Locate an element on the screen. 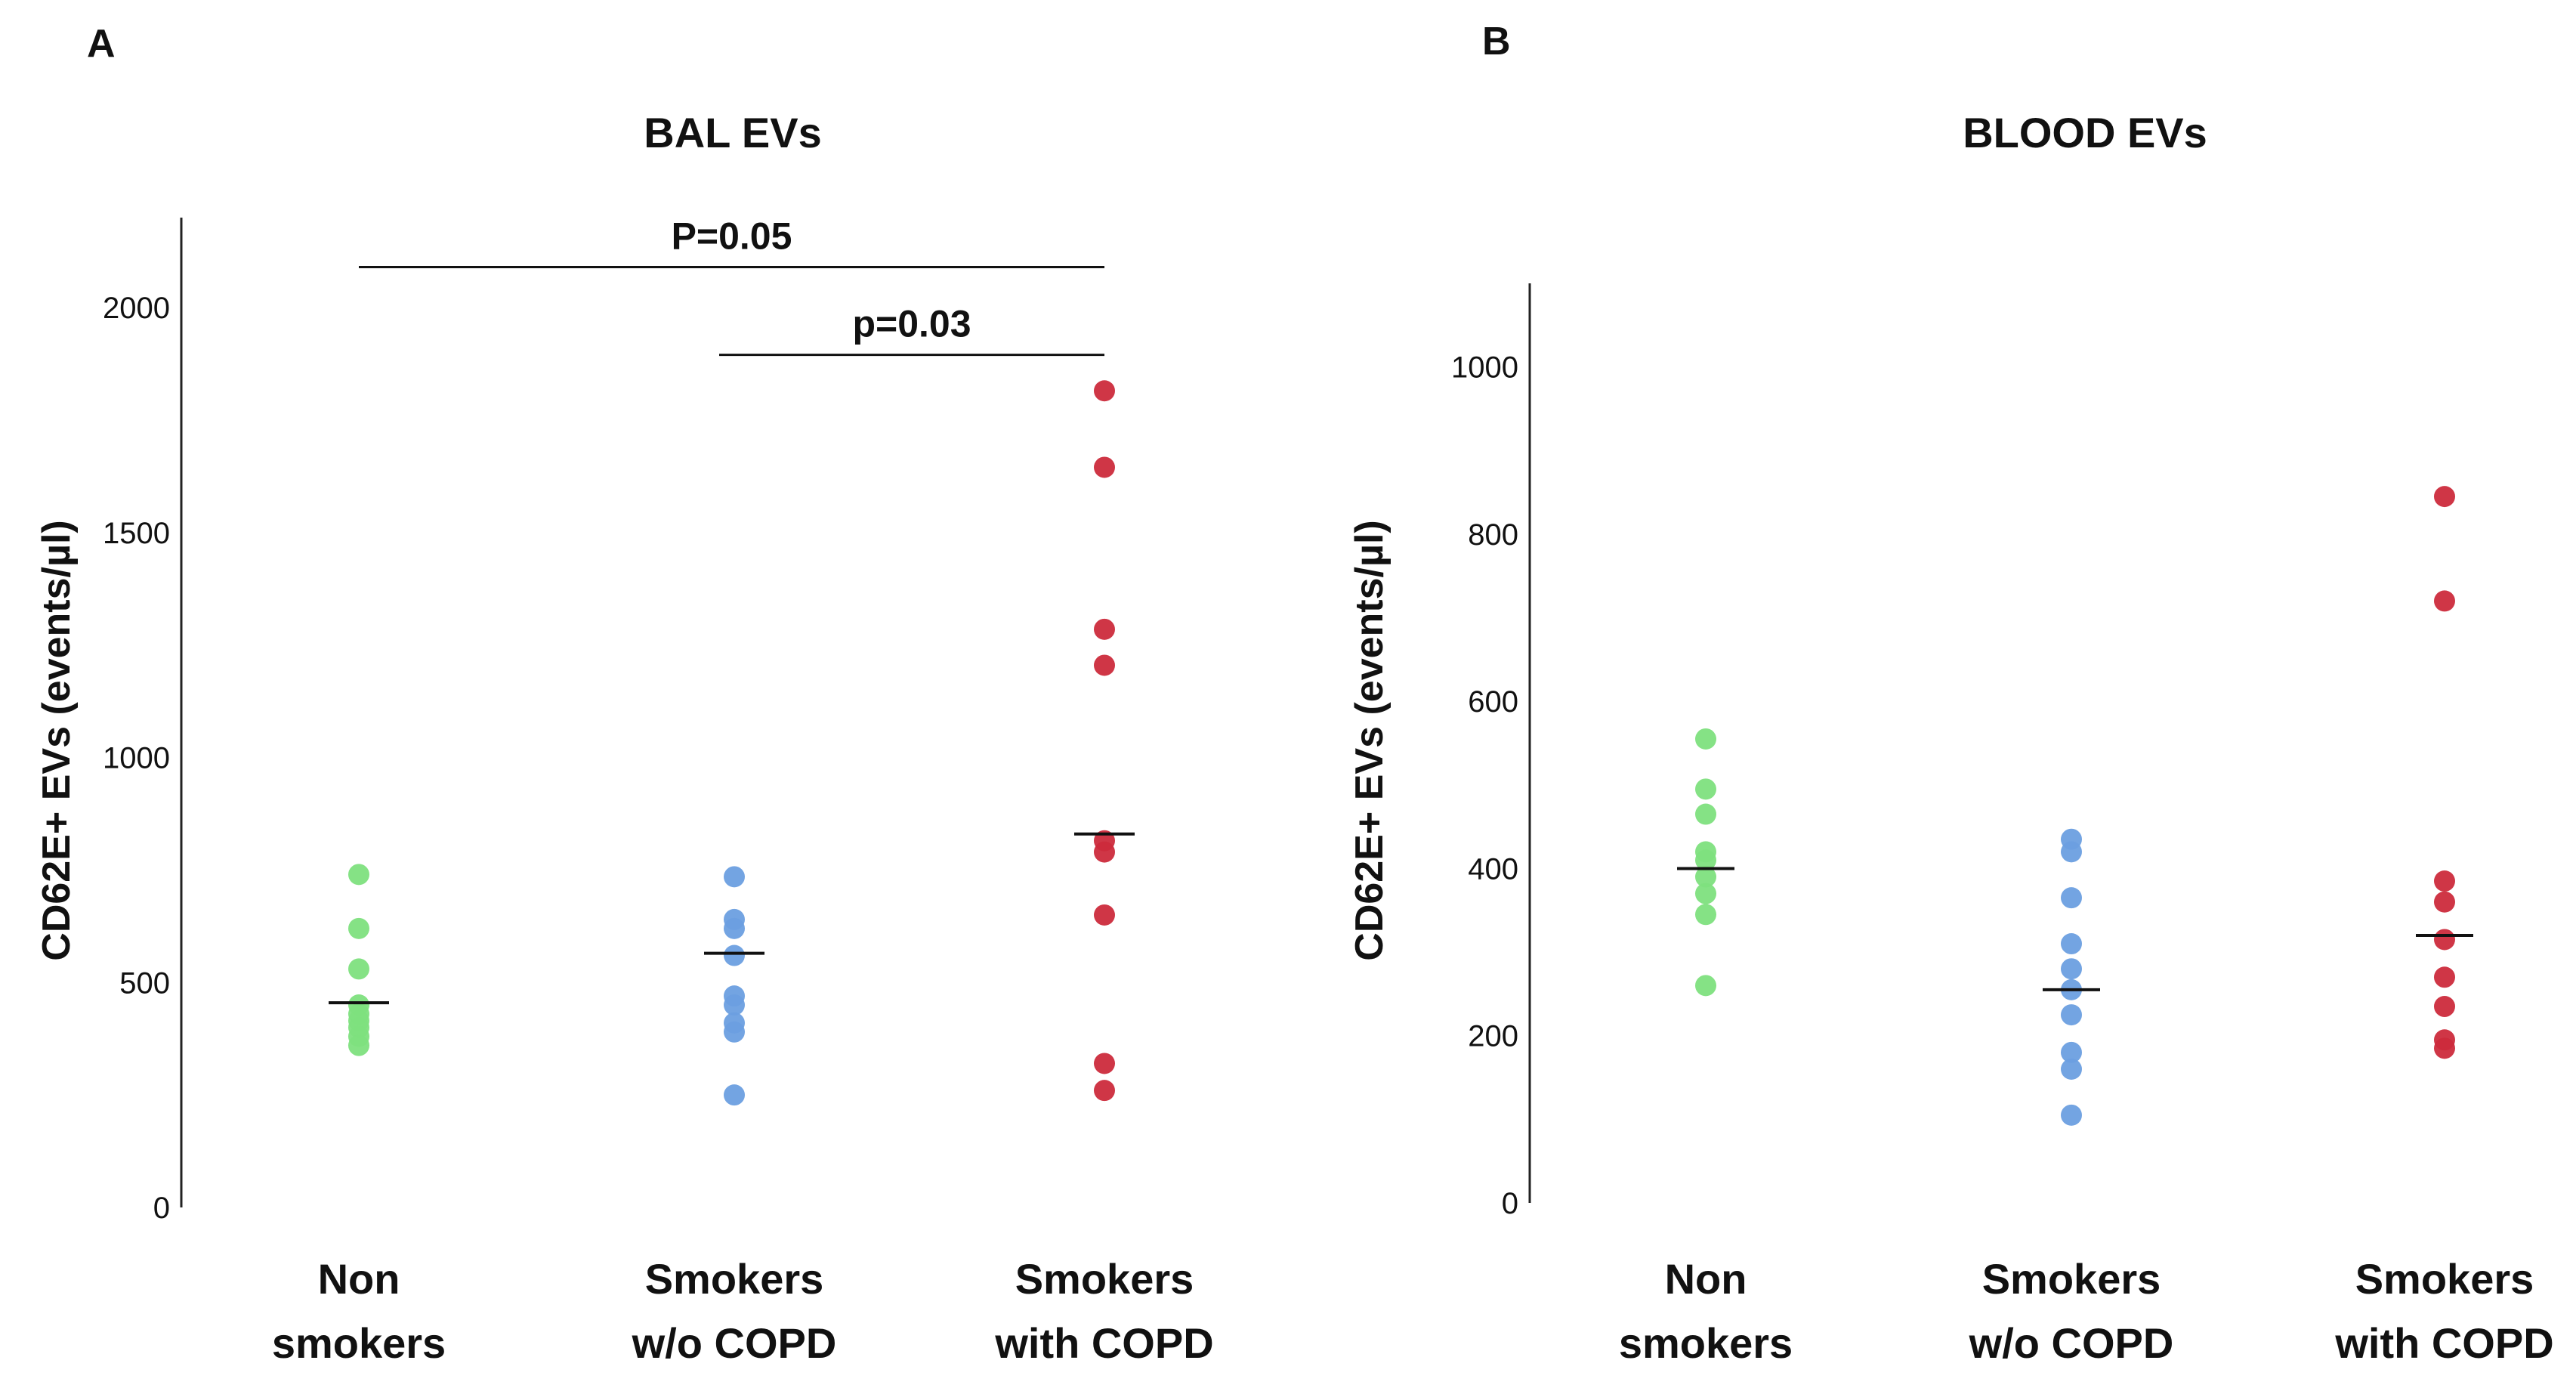  panel-b-category-label: w/o COPD is located at coordinates (2071, 1343).